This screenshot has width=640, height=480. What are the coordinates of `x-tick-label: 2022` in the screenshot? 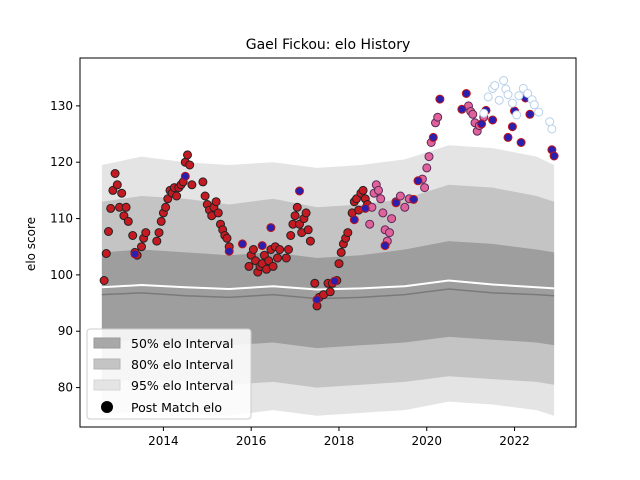 It's located at (514, 441).